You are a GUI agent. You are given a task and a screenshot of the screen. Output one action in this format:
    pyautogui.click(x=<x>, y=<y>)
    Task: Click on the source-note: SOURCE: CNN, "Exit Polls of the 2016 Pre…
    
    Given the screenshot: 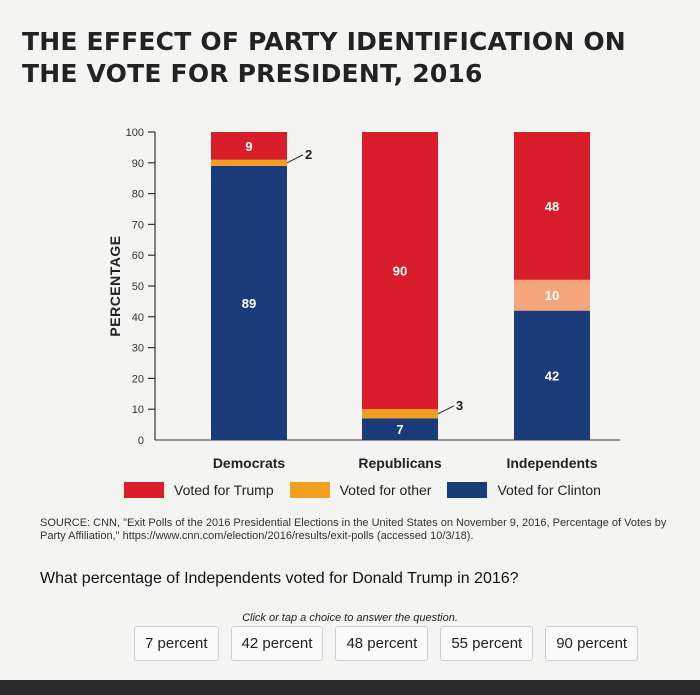 What is the action you would take?
    pyautogui.click(x=353, y=529)
    